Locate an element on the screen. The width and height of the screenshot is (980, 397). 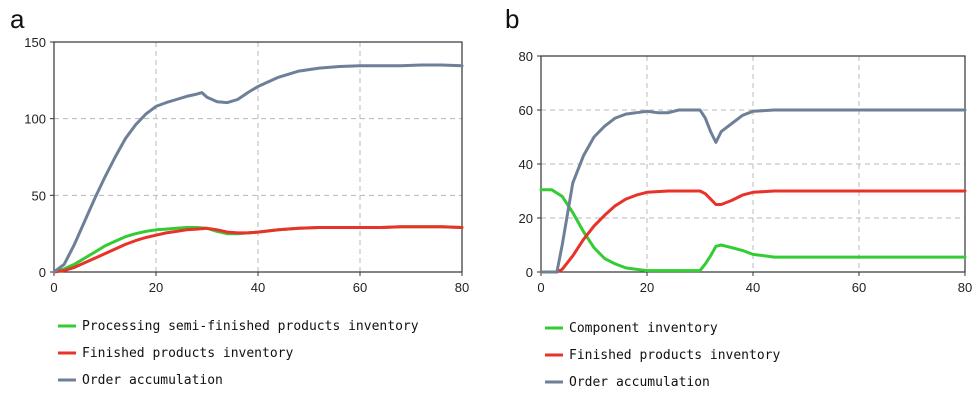
y-tick-label: 100 is located at coordinates (35, 119).